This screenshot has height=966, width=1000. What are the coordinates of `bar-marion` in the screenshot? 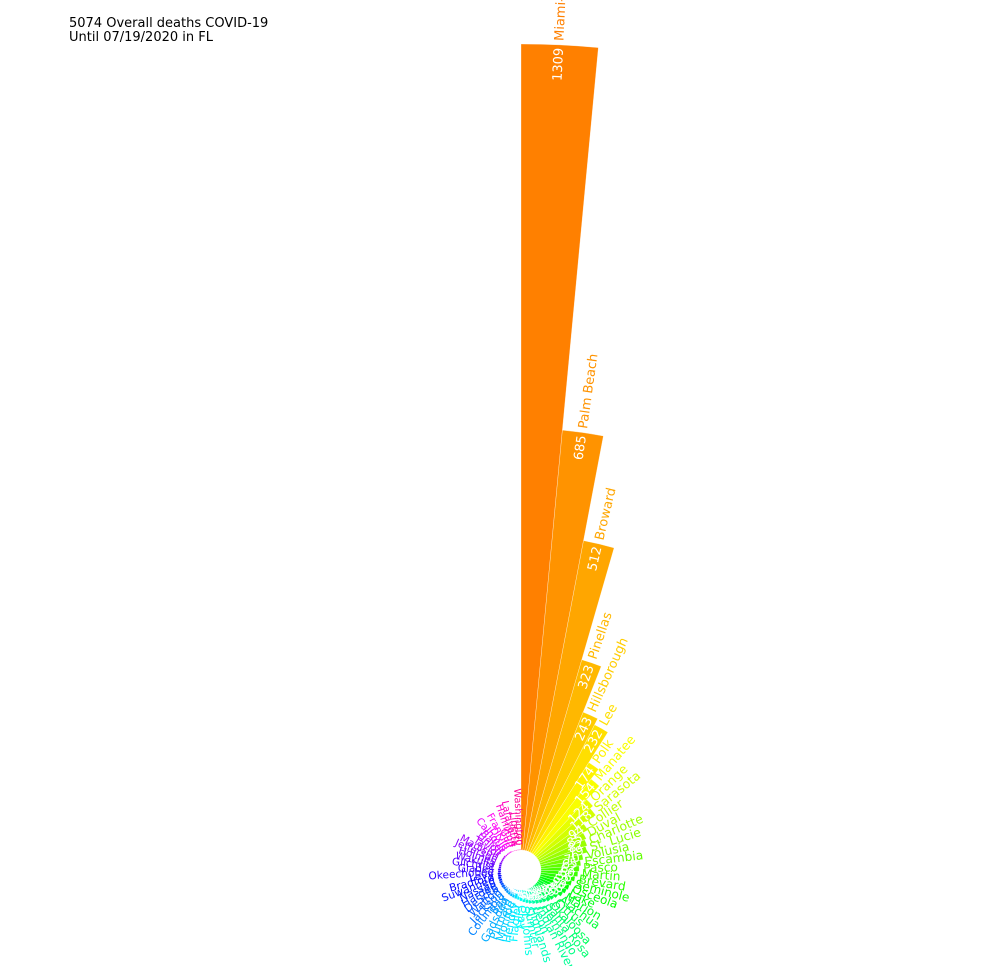 It's located at (550, 888).